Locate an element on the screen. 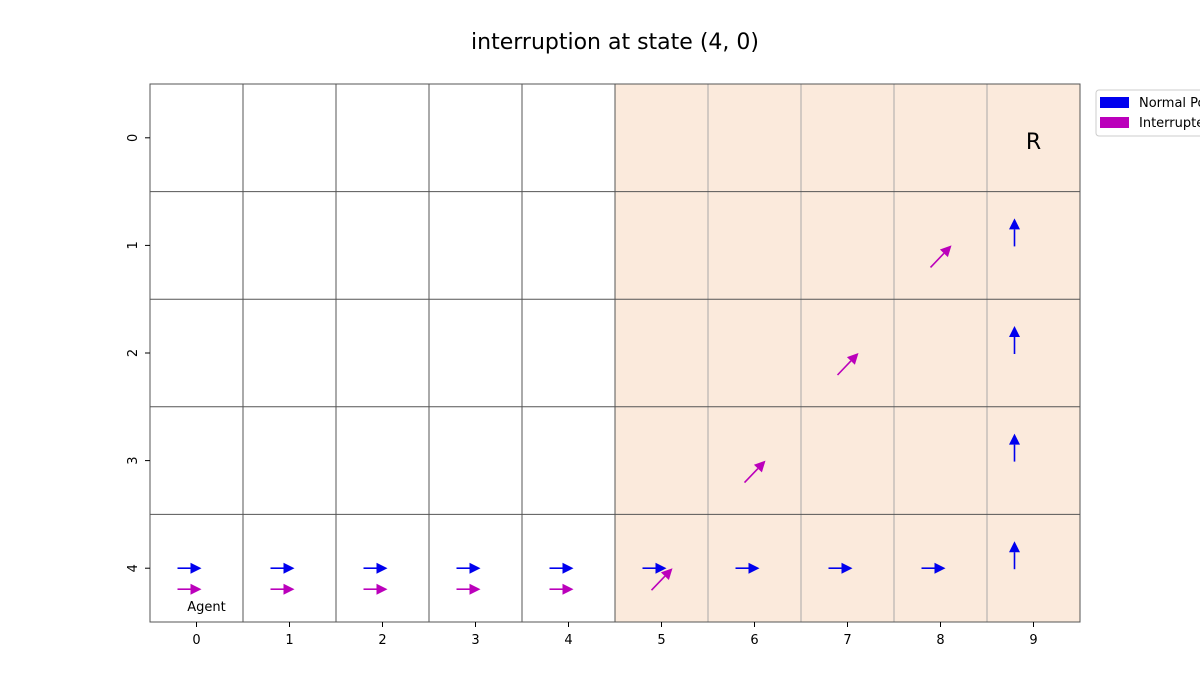 The image size is (1200, 700). x-tick-label: 6 is located at coordinates (754, 640).